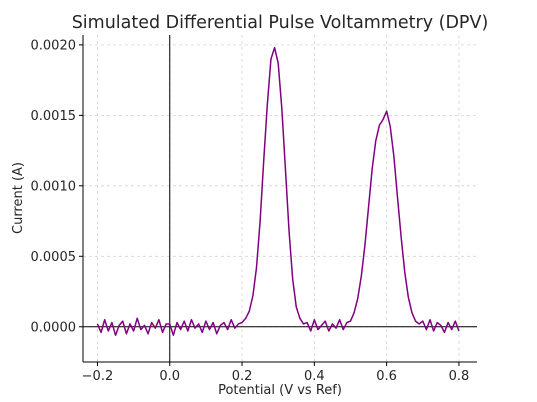 The image size is (537, 402). What do you see at coordinates (169, 376) in the screenshot?
I see `x-tick-label: 0.0` at bounding box center [169, 376].